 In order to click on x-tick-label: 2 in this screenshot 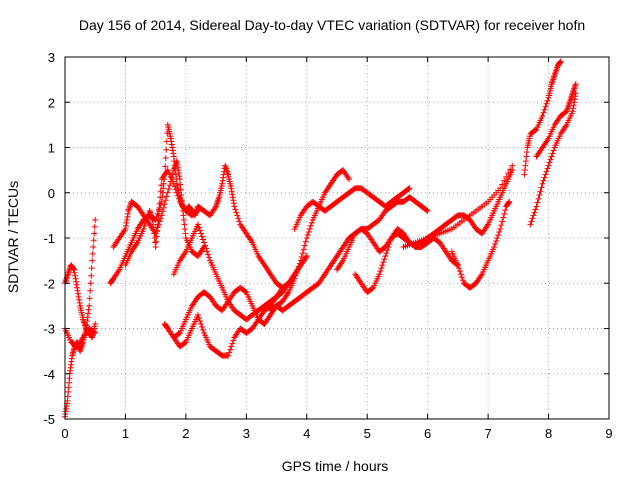, I will do `click(185, 433)`.